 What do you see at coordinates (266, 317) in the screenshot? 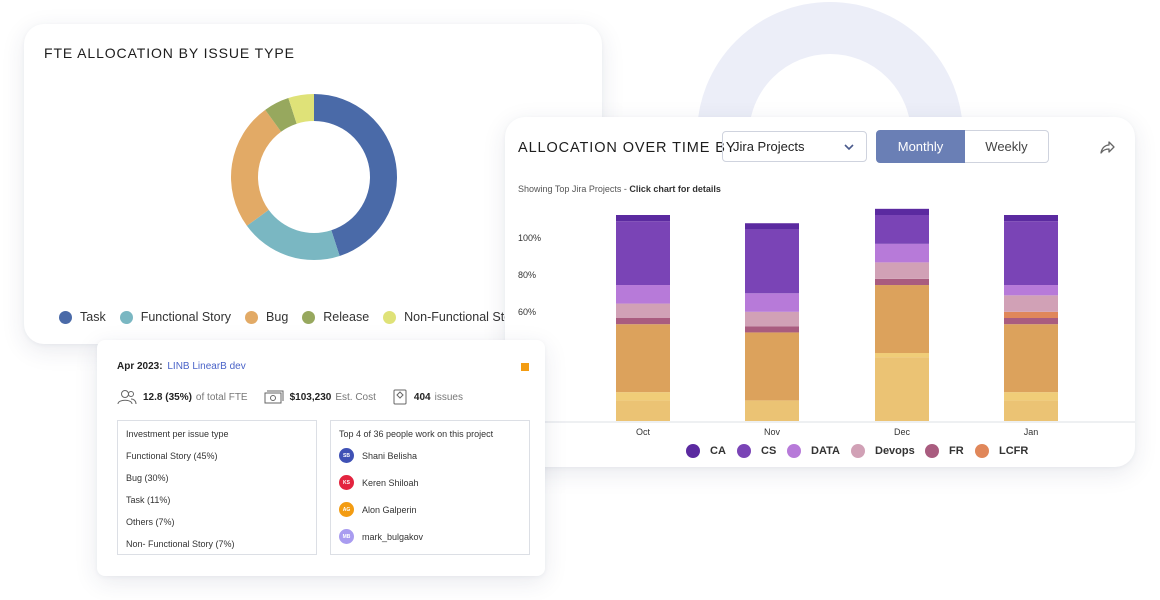
I see `legend-item: Bug` at bounding box center [266, 317].